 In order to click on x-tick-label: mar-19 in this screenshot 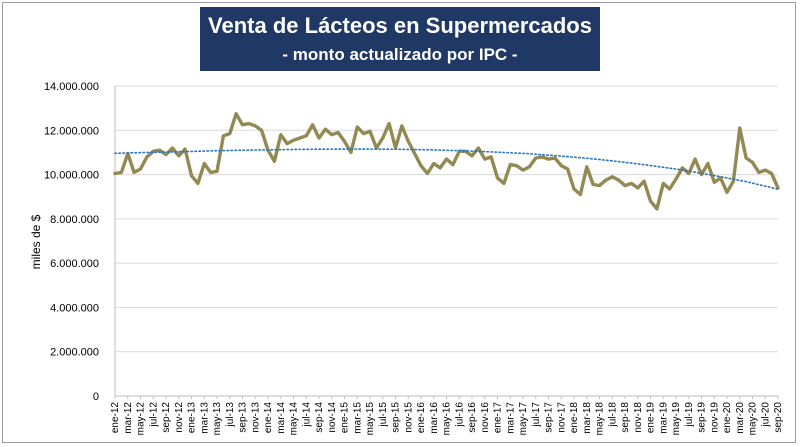, I will do `click(663, 418)`.